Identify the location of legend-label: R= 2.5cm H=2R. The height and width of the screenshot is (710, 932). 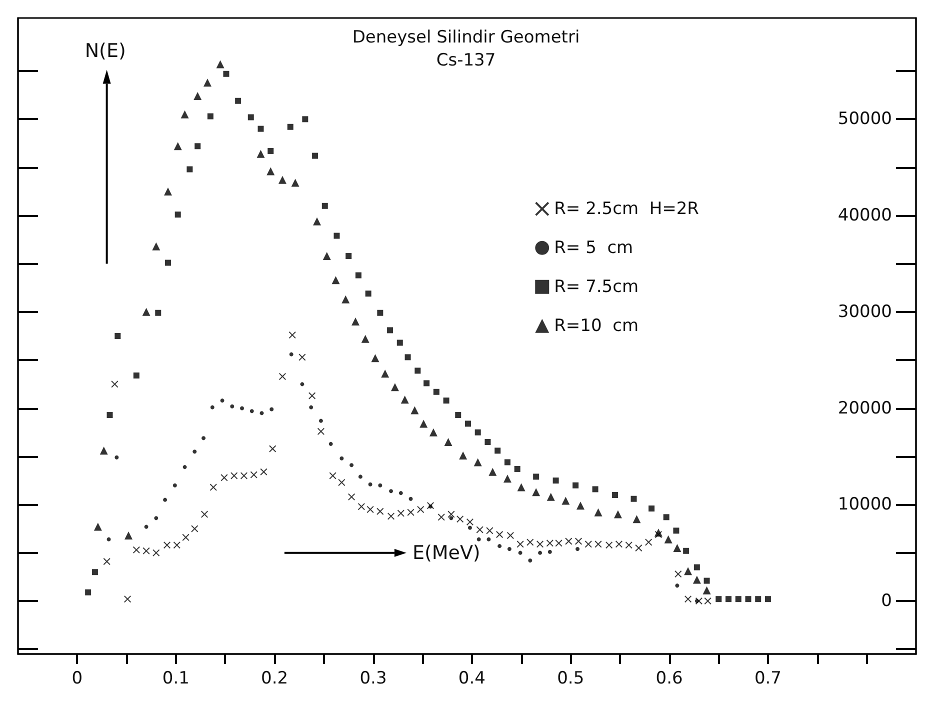
(627, 208).